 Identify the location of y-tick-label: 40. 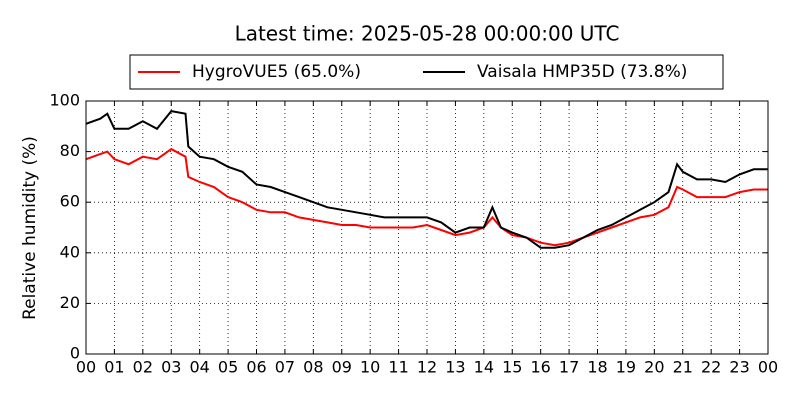
(70, 251).